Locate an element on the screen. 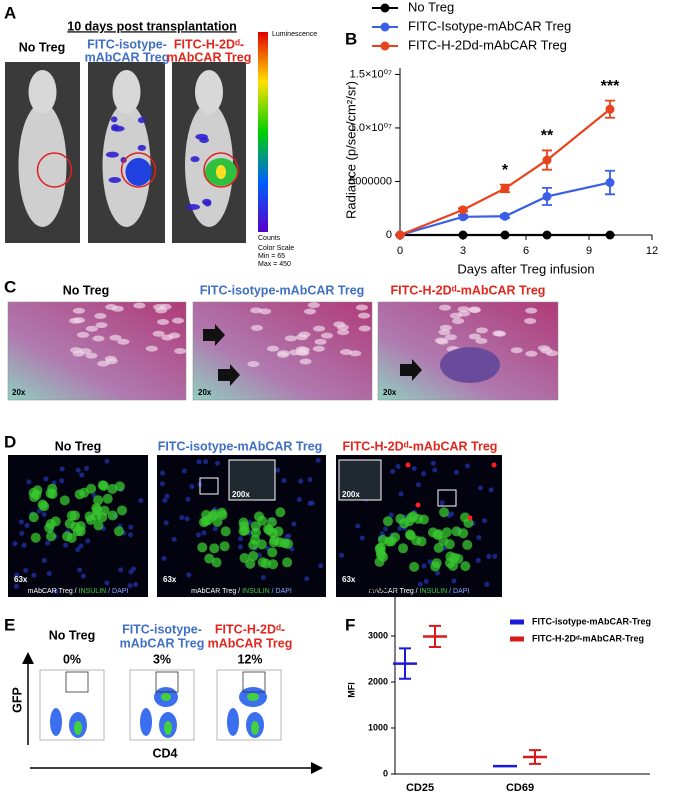  population is located at coordinates (233, 722).